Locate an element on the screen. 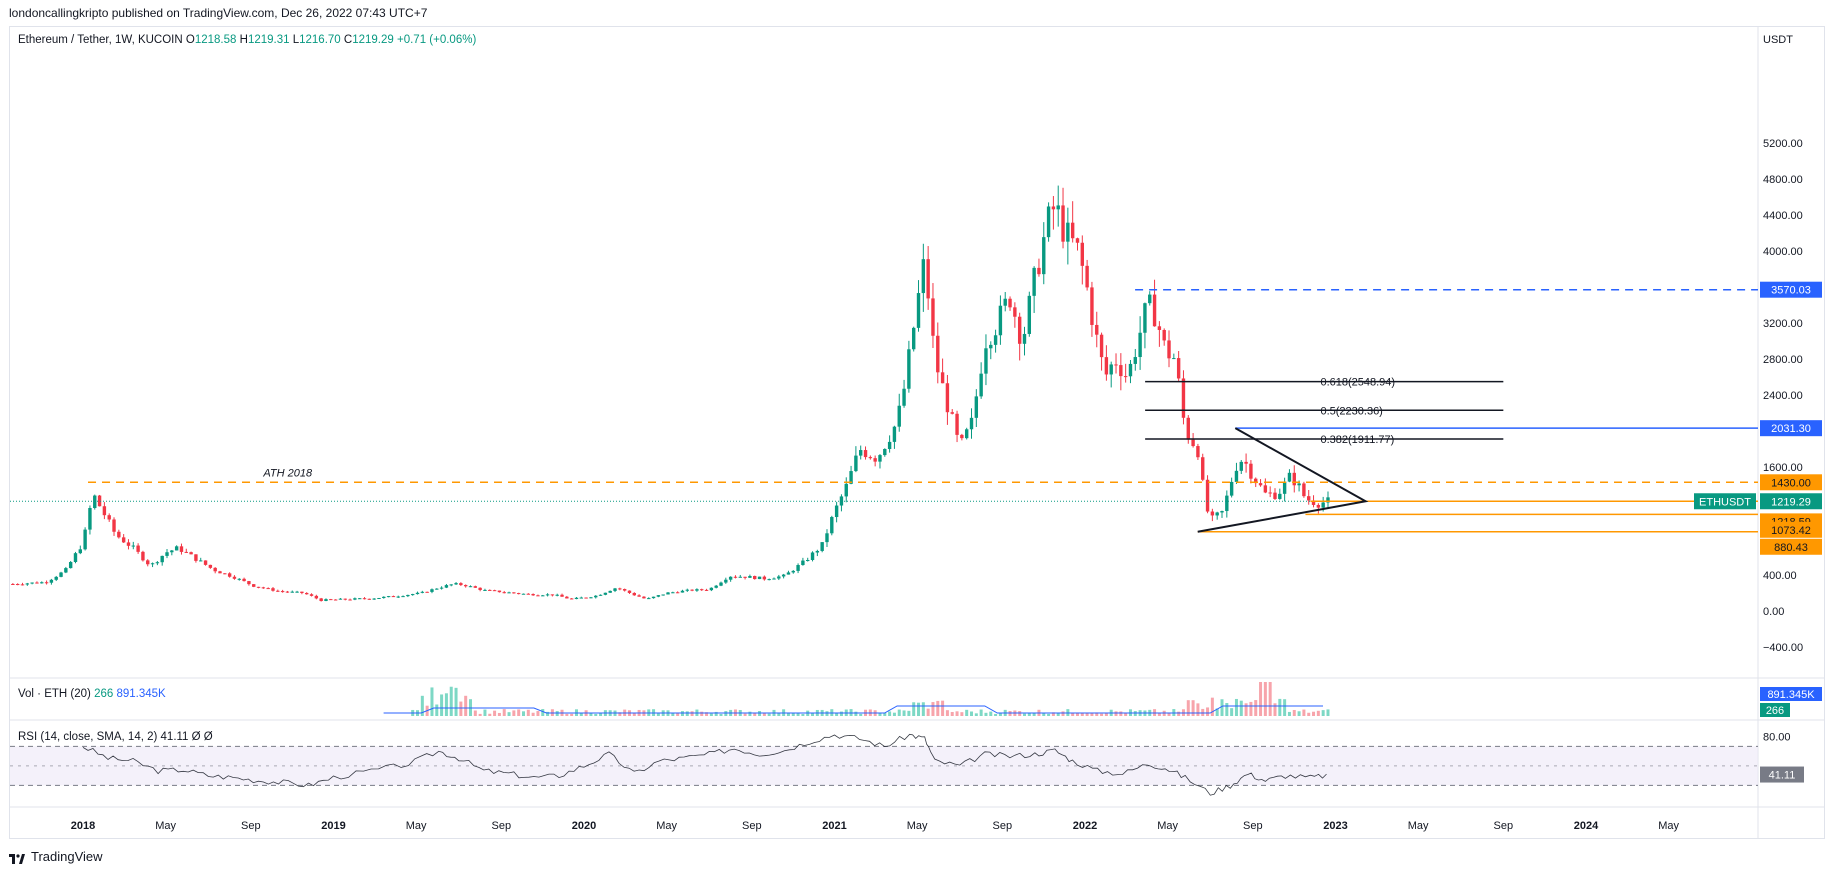  x-tick-label: 2021 is located at coordinates (834, 826).